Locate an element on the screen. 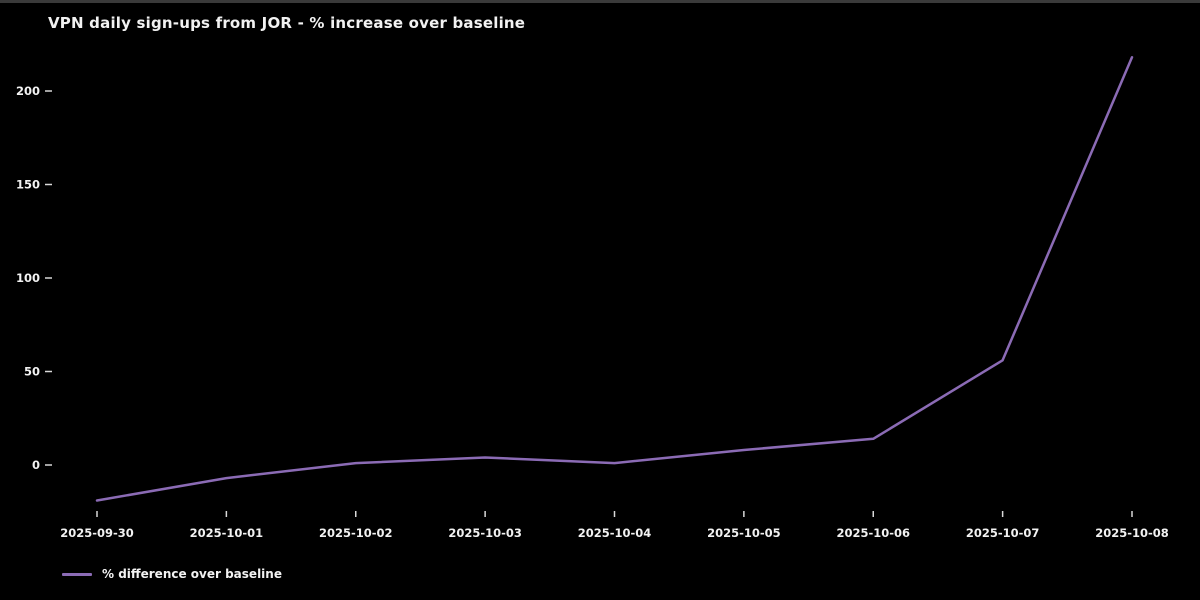 The image size is (1200, 600). legend-line-swatch is located at coordinates (77, 574).